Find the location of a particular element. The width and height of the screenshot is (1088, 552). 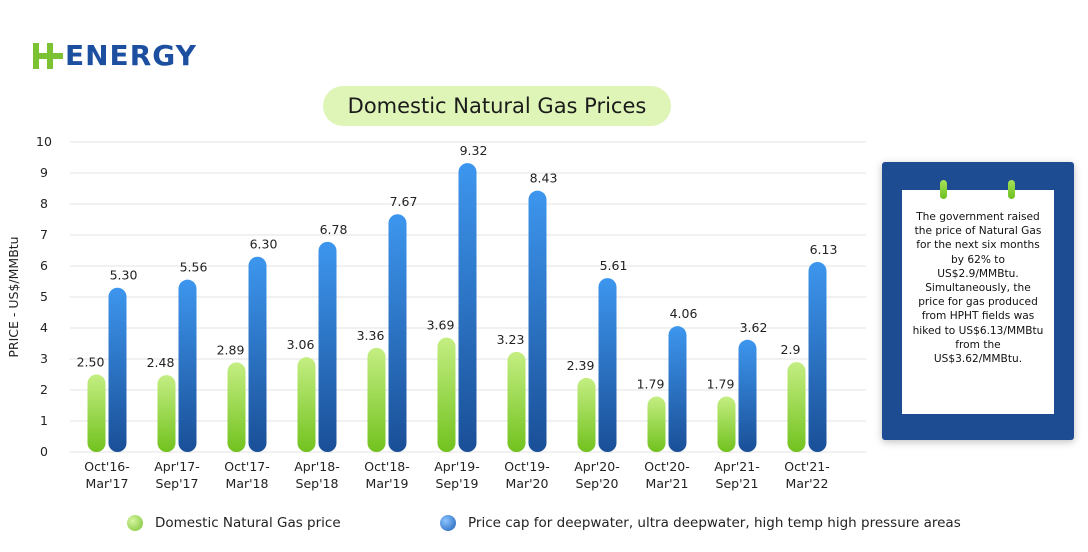

y-tick-label: 10 is located at coordinates (44, 141).